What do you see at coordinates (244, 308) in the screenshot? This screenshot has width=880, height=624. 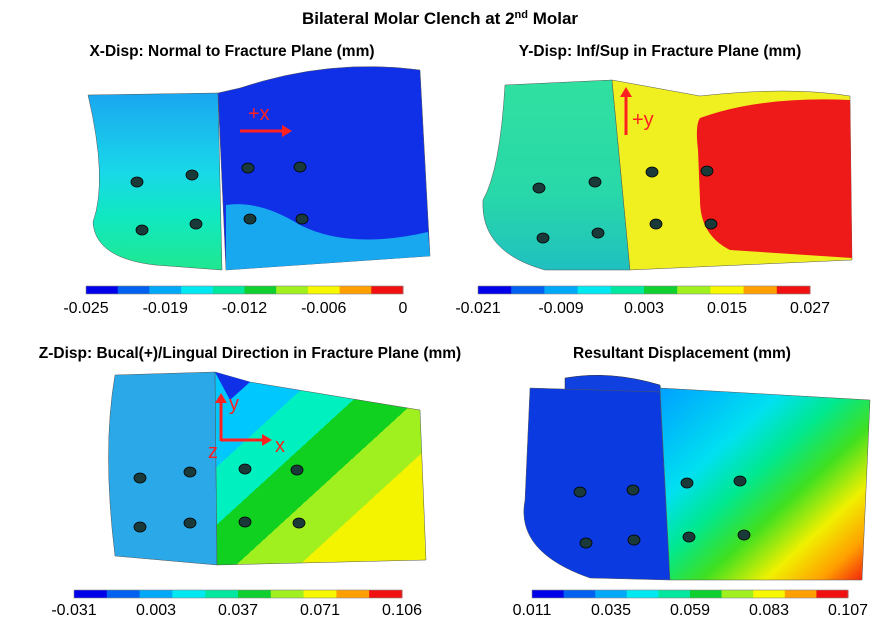 I see `colorbar-label: -0.012` at bounding box center [244, 308].